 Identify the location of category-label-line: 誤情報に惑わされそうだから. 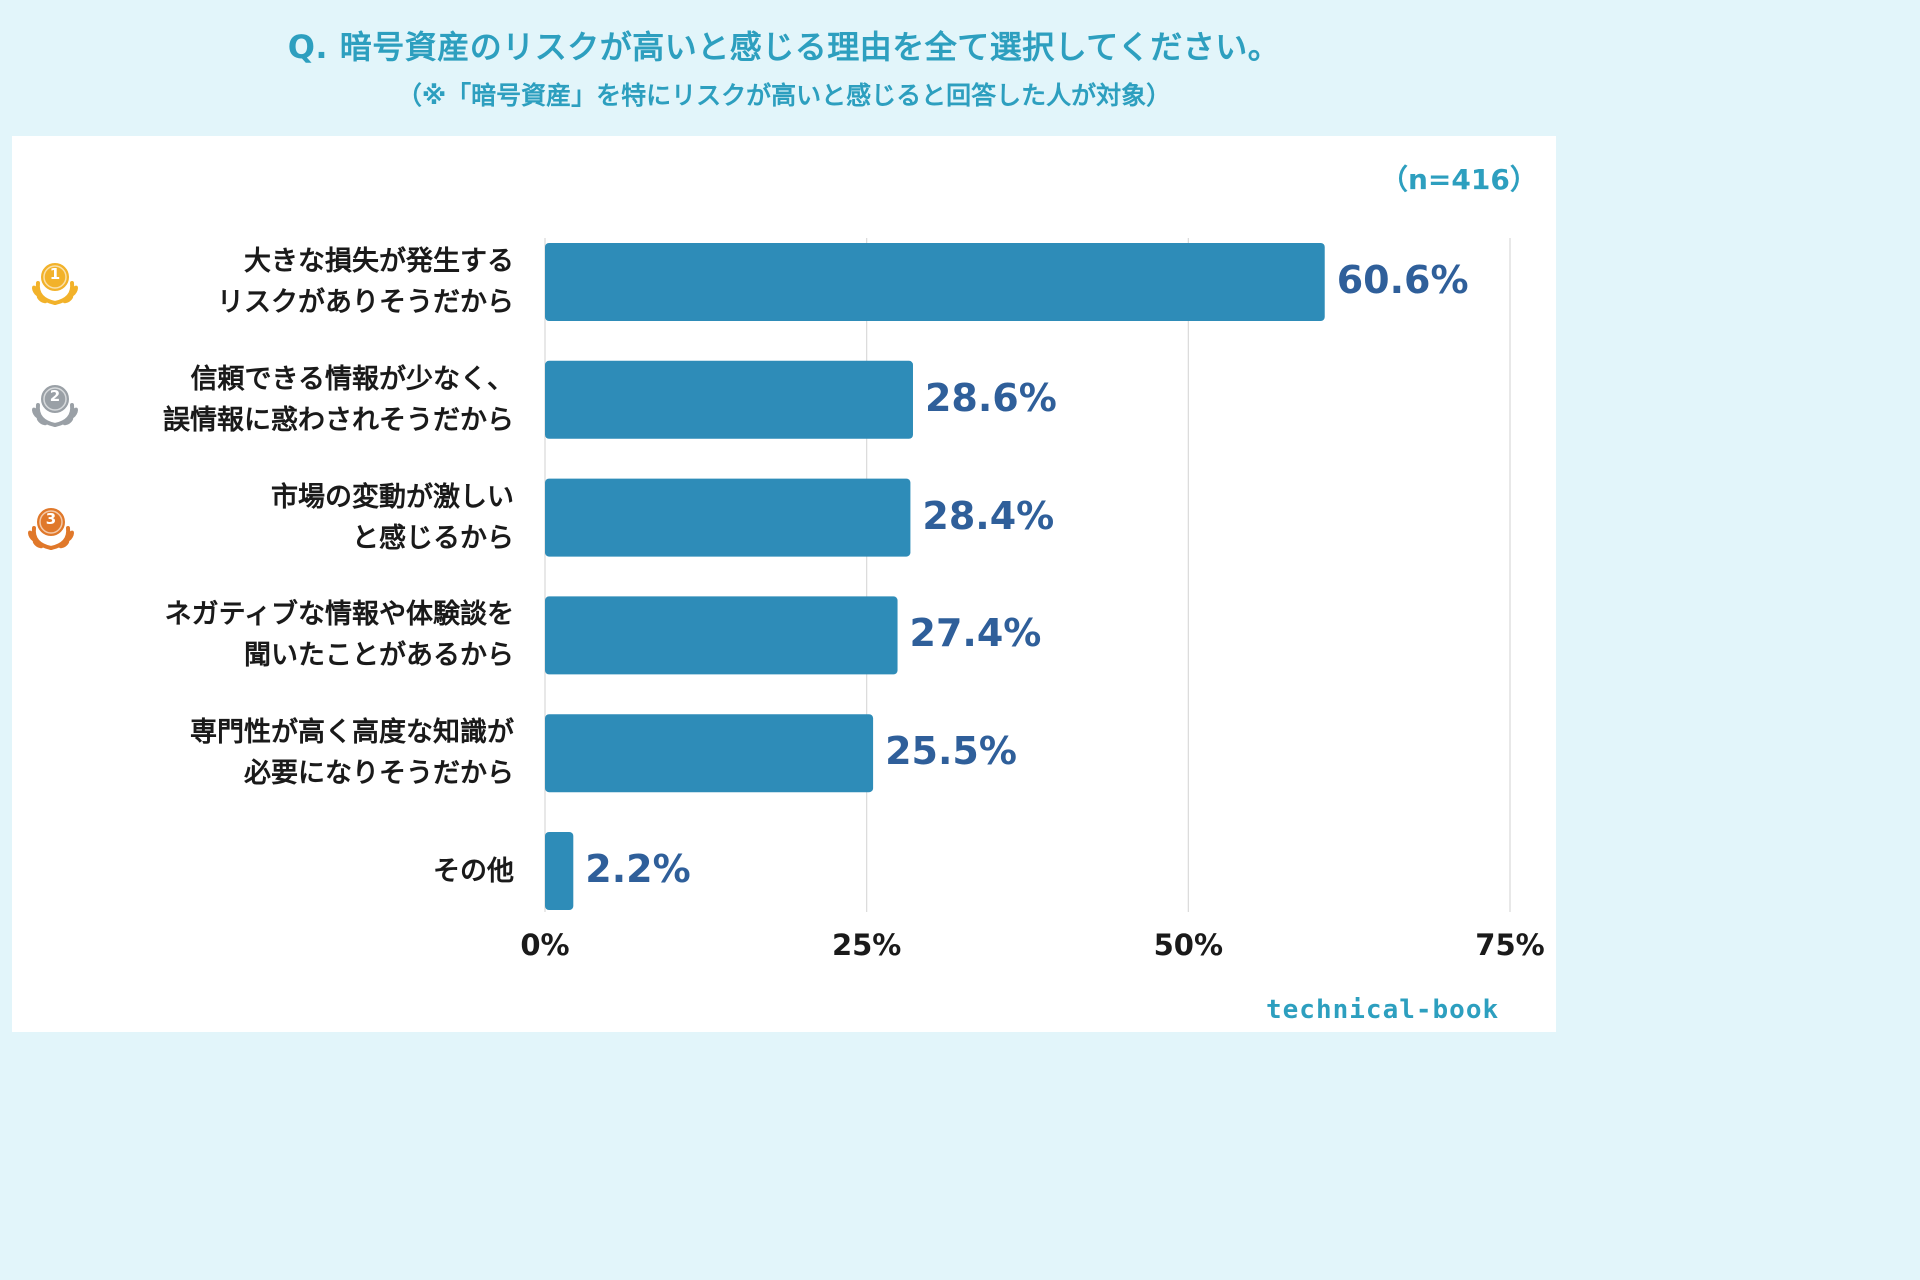
(338, 420).